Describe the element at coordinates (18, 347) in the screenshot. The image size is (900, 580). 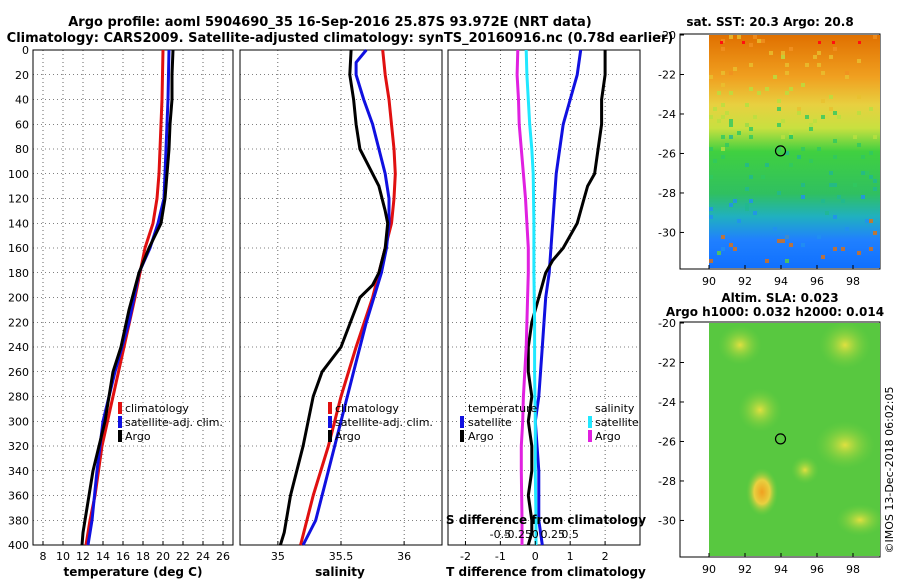
I see `y-tick-label: 240` at that location.